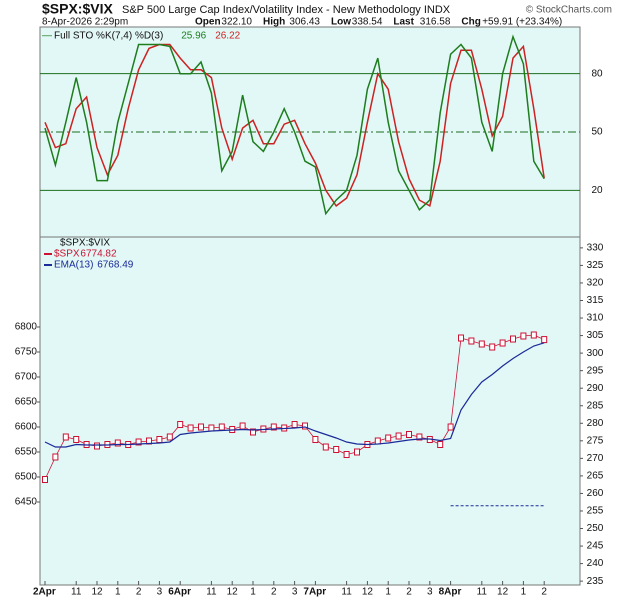  What do you see at coordinates (26, 427) in the screenshot?
I see `y-tick-label: 6600` at bounding box center [26, 427].